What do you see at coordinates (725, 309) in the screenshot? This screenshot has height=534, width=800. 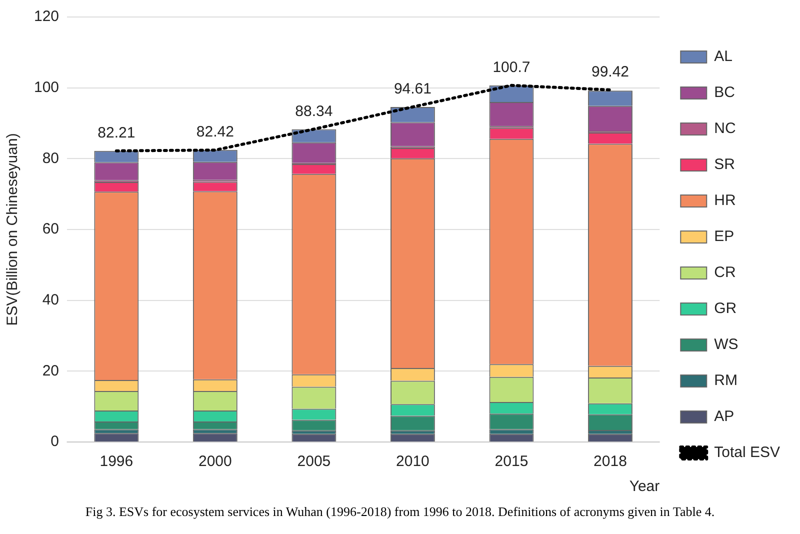 I see `legend-label: GR` at bounding box center [725, 309].